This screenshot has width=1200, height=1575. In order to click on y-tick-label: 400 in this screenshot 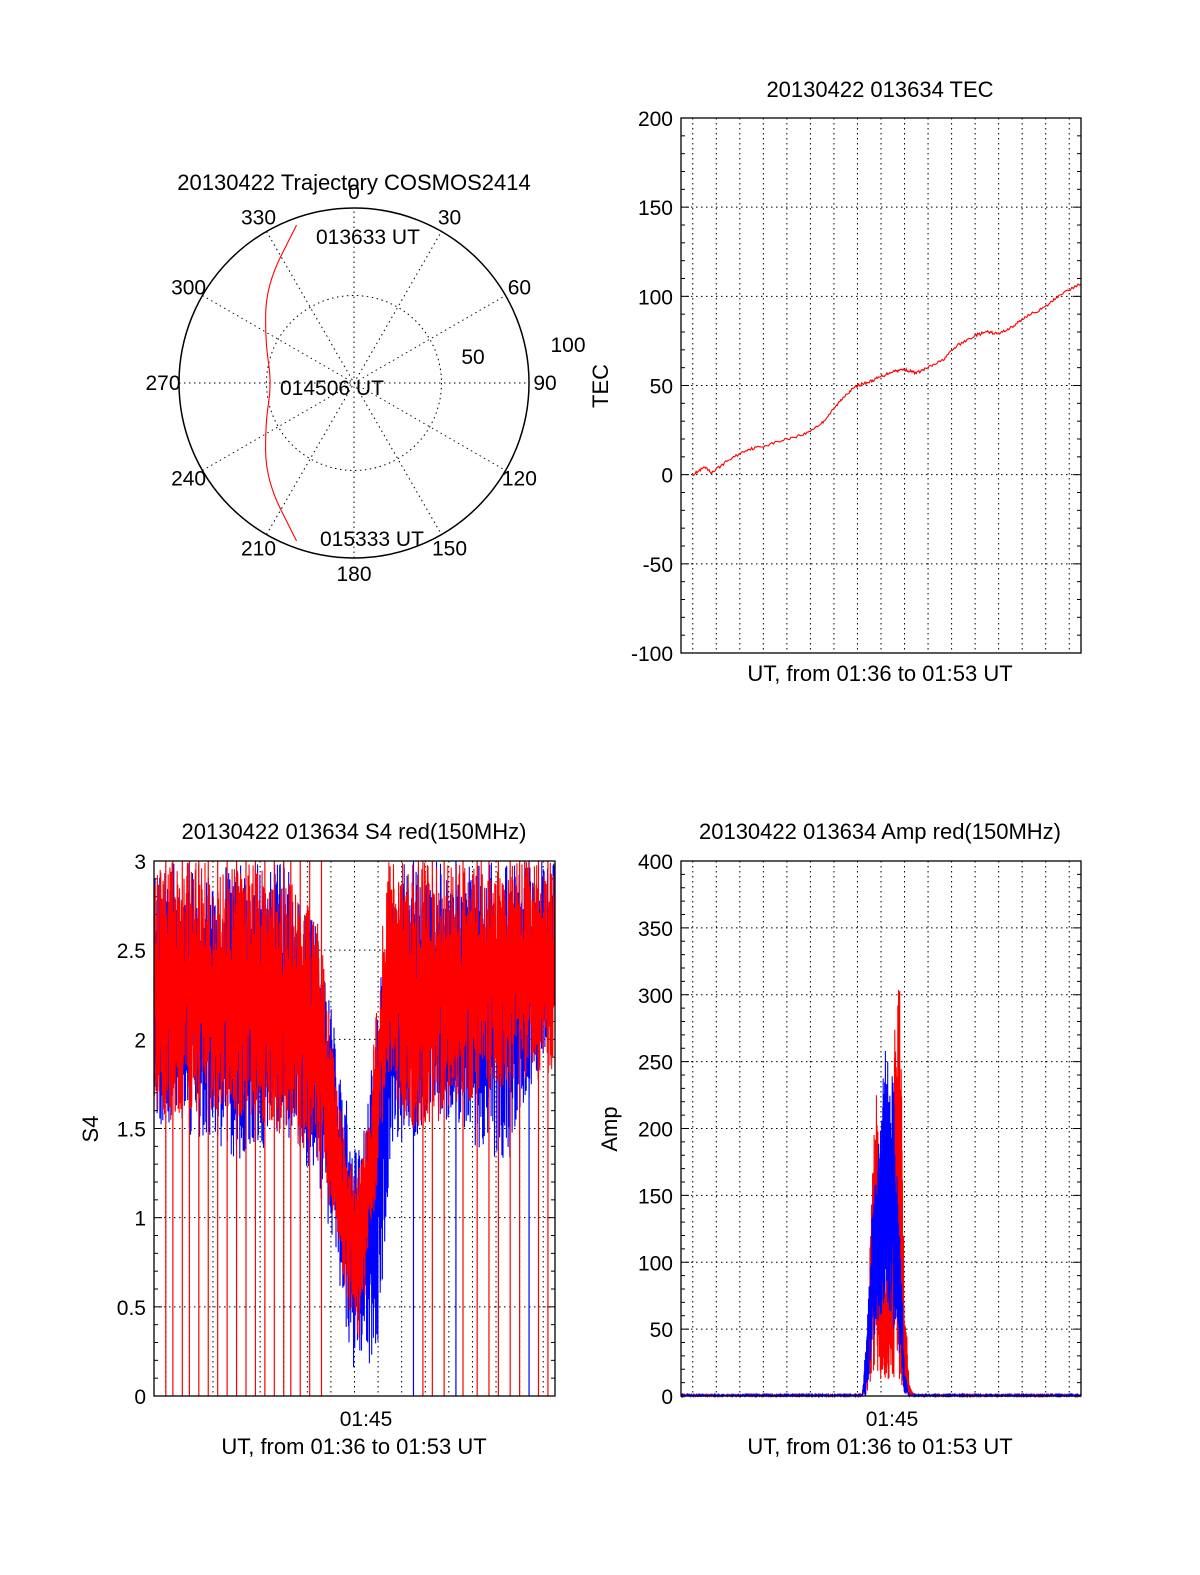, I will do `click(655, 862)`.